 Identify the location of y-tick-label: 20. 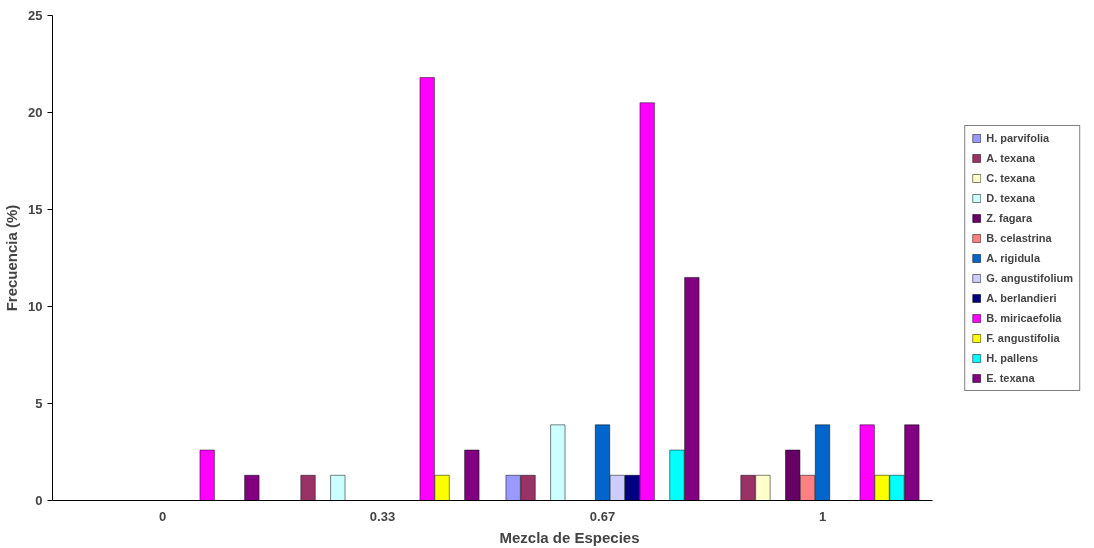
(35, 112).